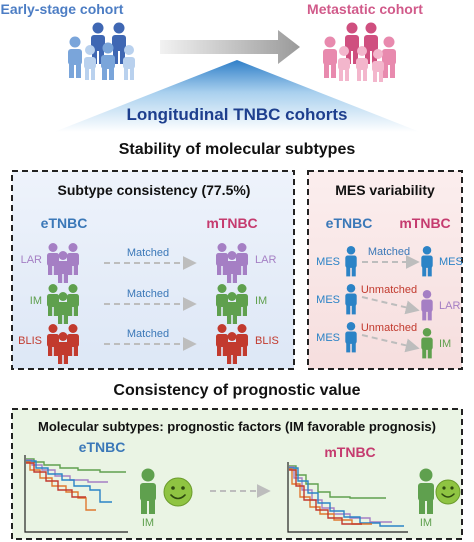 The image size is (474, 542). I want to click on prognostic-etnbc-label: eTNBC, so click(102, 447).